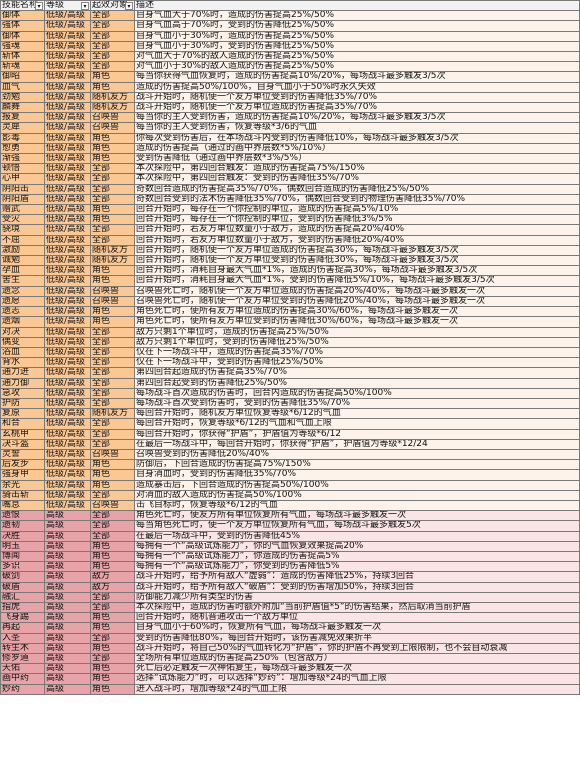 The width and height of the screenshot is (580, 758). What do you see at coordinates (22, 424) in the screenshot?
I see `skill-name-cell: 和合` at bounding box center [22, 424].